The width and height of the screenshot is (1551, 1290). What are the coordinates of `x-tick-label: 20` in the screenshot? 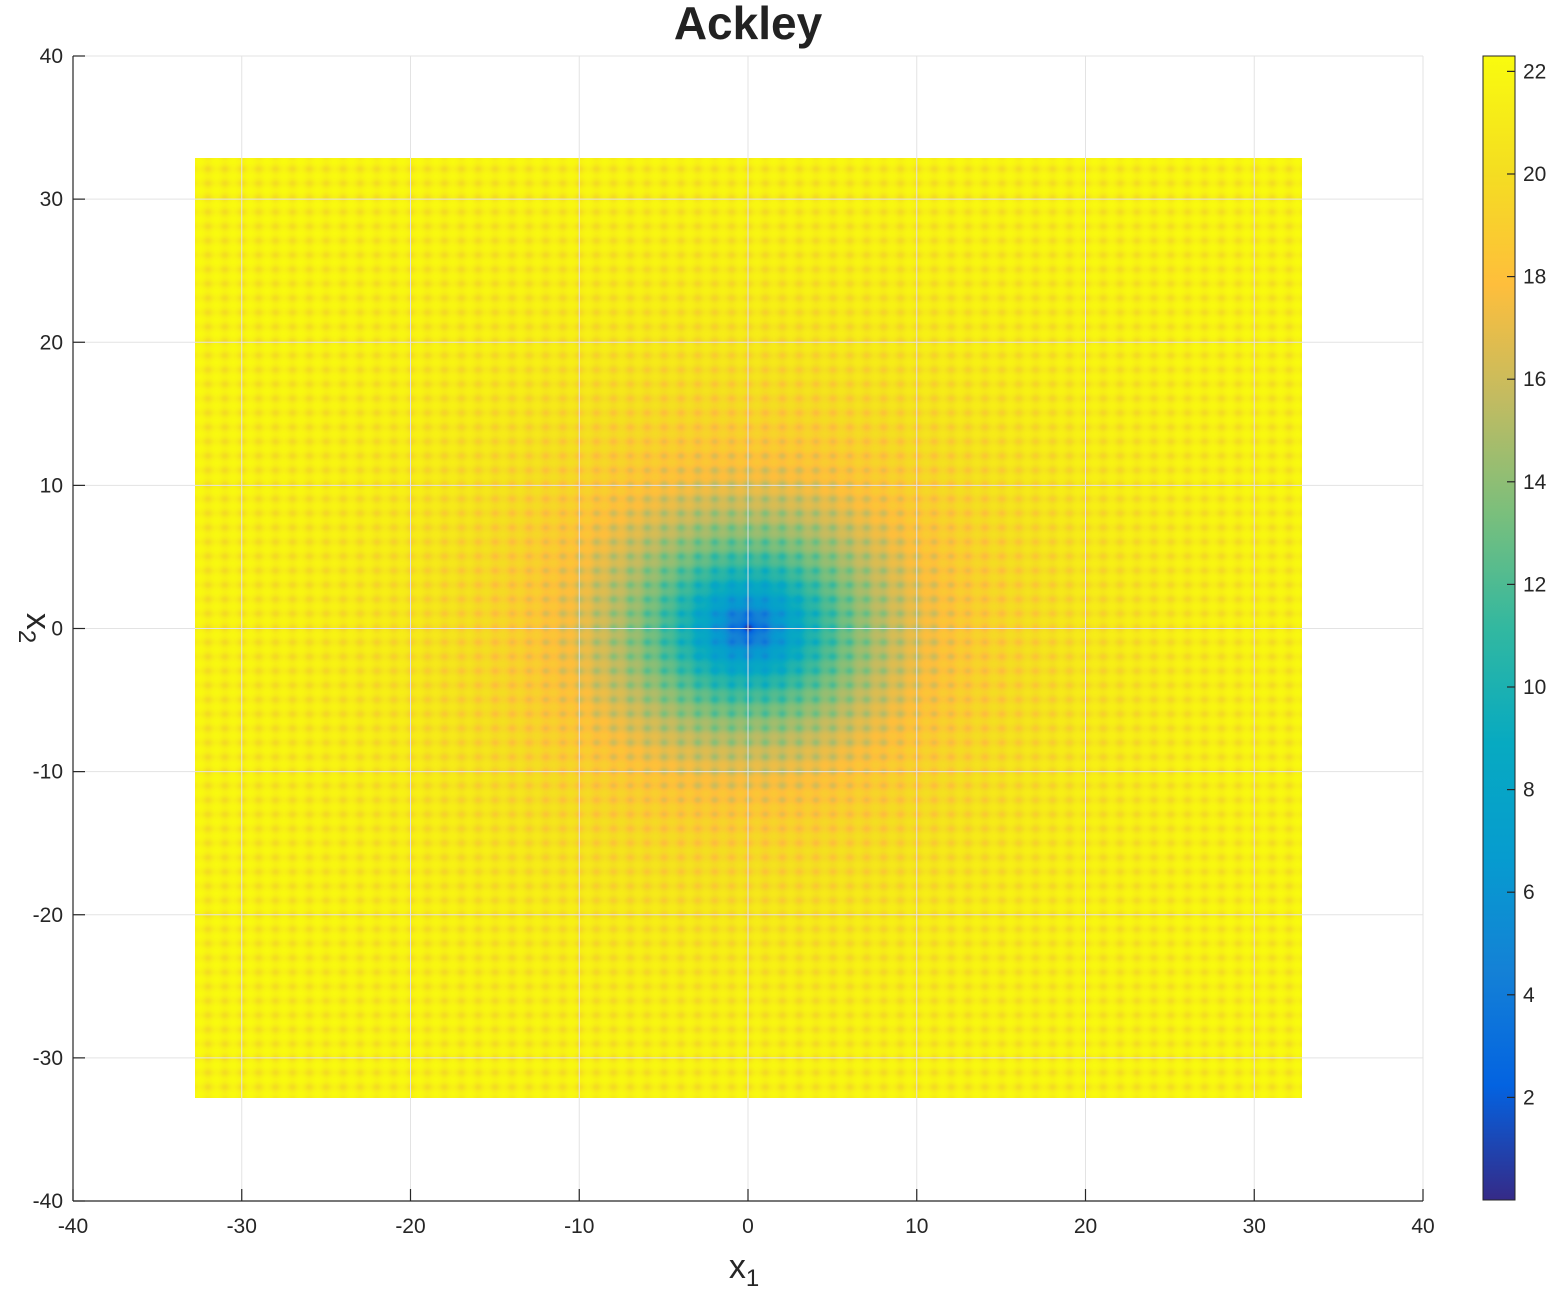 It's located at (1085, 1226).